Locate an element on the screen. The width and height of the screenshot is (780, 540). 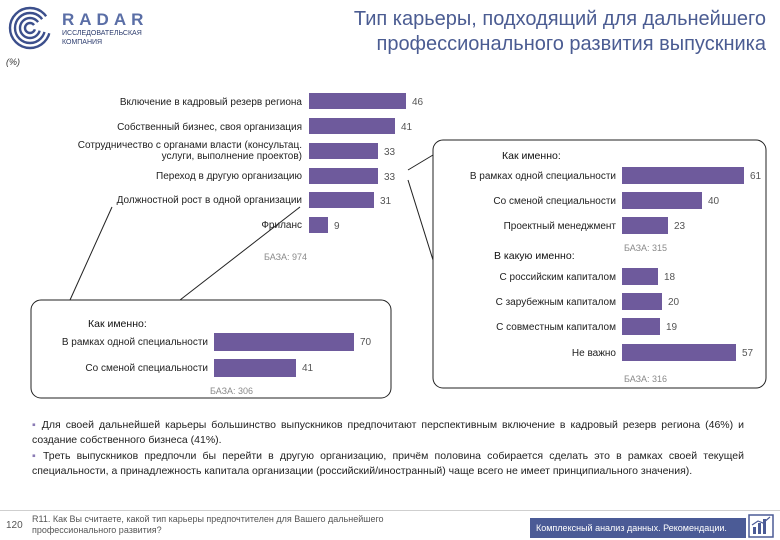
box1-heading: Как именно: is located at coordinates (531, 156).